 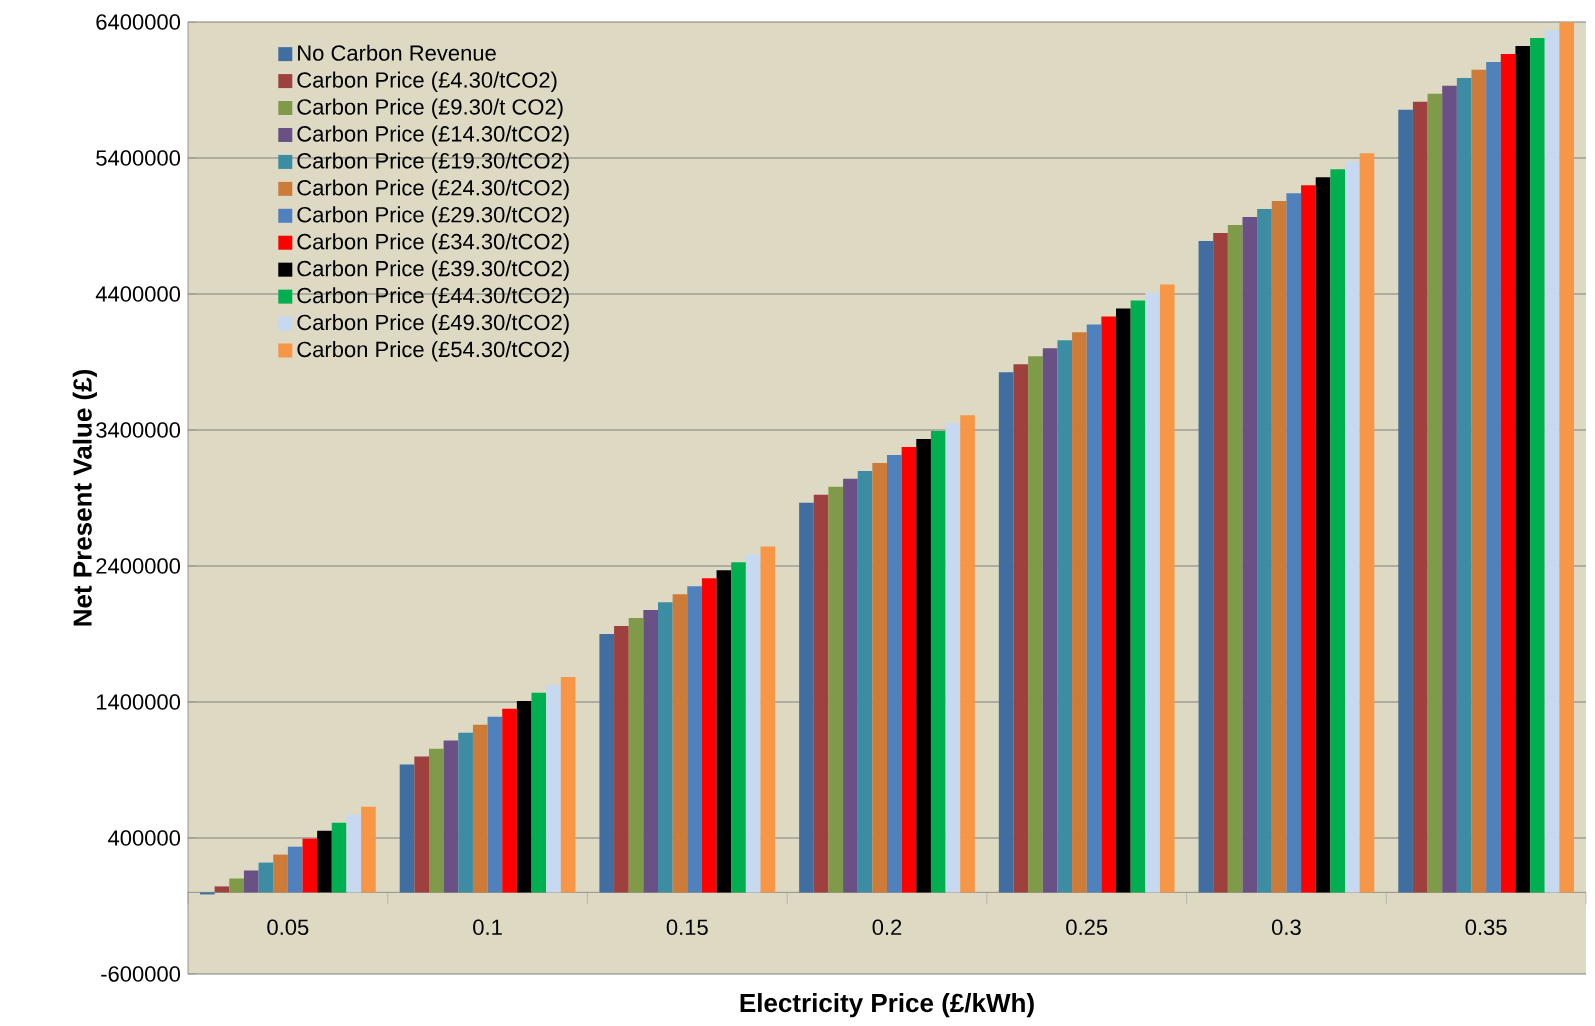 I want to click on x-tick-label: 0.3, so click(x=1286, y=927).